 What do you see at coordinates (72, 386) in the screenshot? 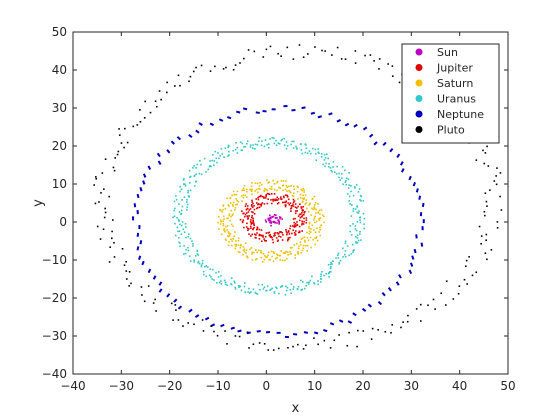
I see `x-tick-label: −40` at bounding box center [72, 386].